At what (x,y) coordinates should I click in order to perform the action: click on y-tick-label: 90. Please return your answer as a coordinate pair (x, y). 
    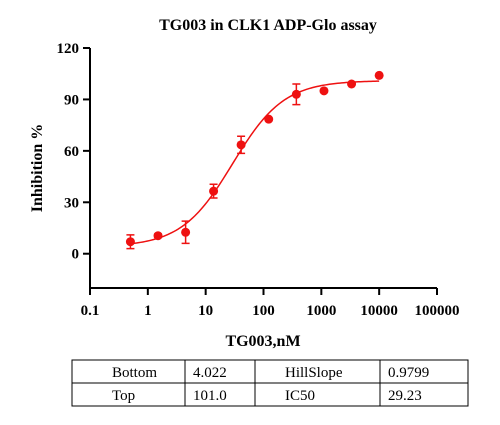
    Looking at the image, I should click on (71, 100).